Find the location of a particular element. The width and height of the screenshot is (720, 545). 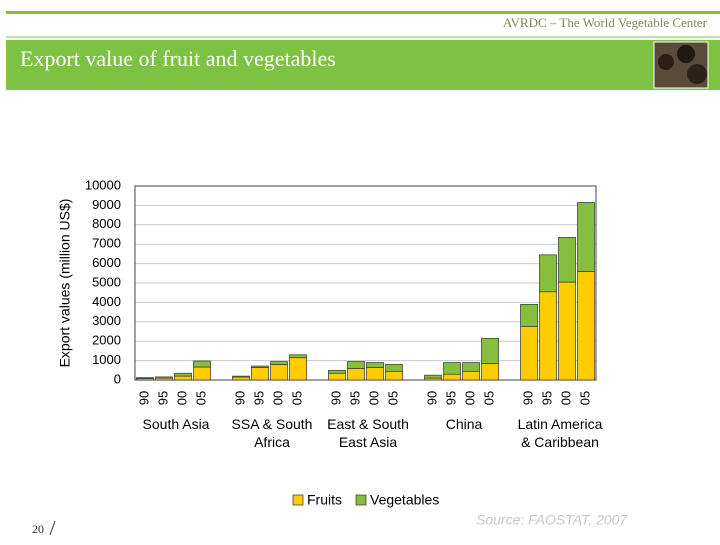

group-label: South Asia is located at coordinates (176, 424).